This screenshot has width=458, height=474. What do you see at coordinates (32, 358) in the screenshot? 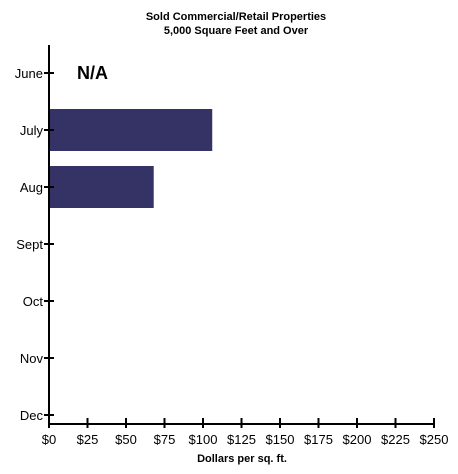
I see `category-label: Nov` at bounding box center [32, 358].